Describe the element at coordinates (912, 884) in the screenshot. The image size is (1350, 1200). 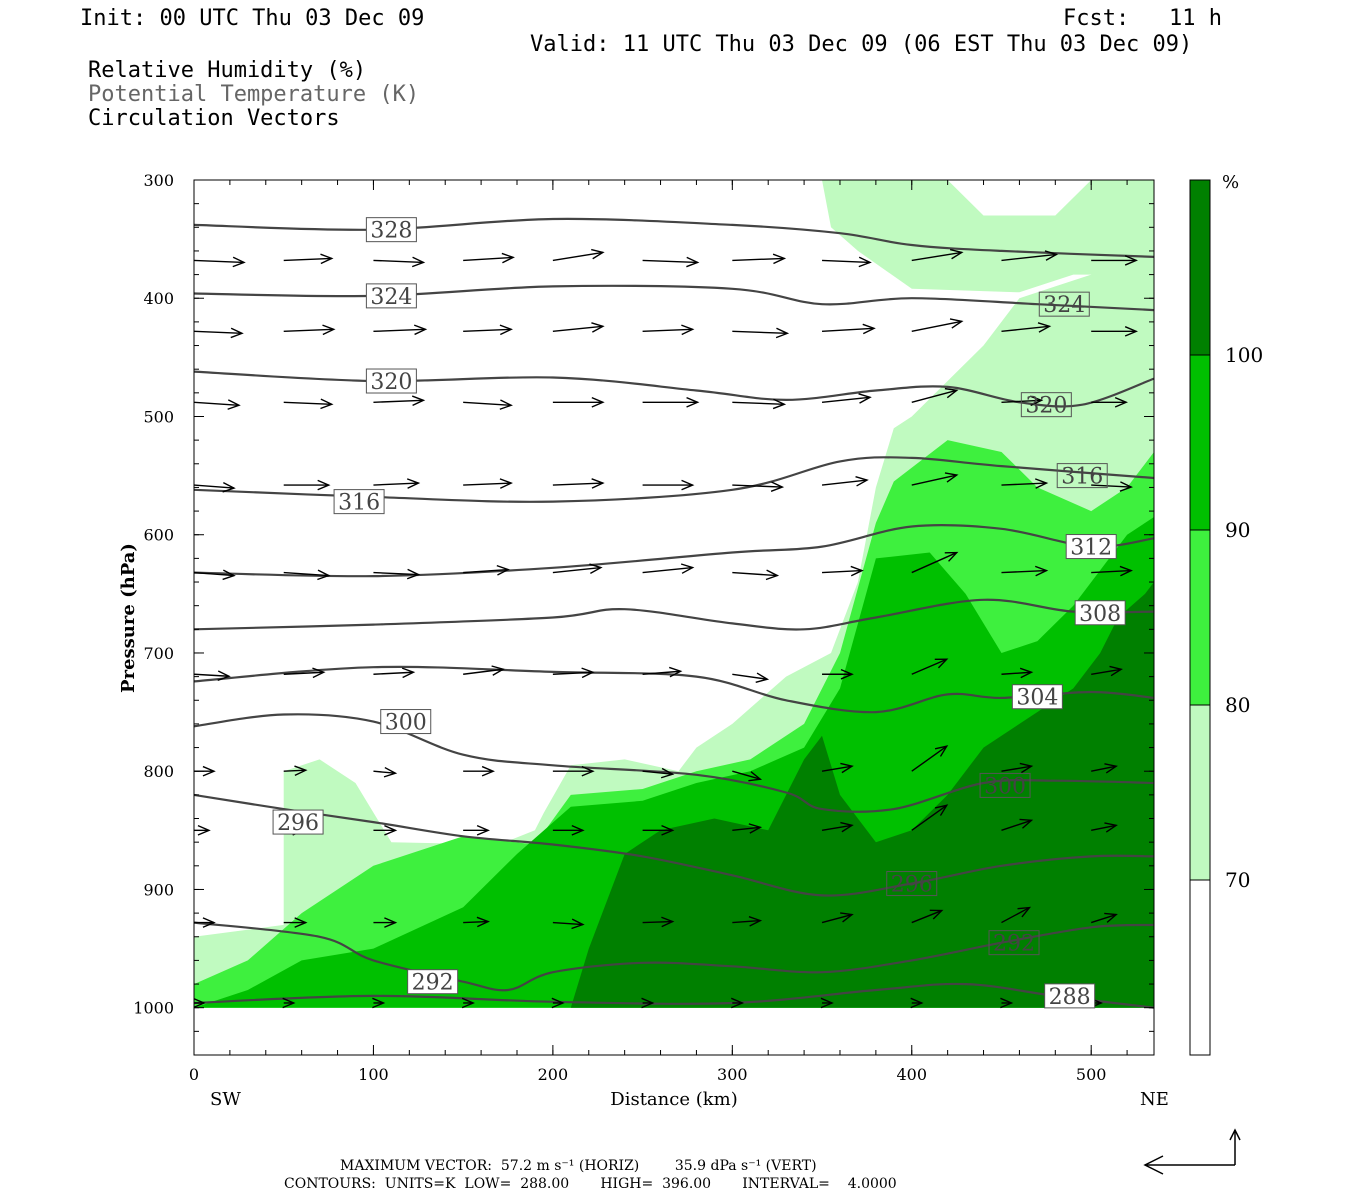
I see `theta-label-296-b: 296` at that location.